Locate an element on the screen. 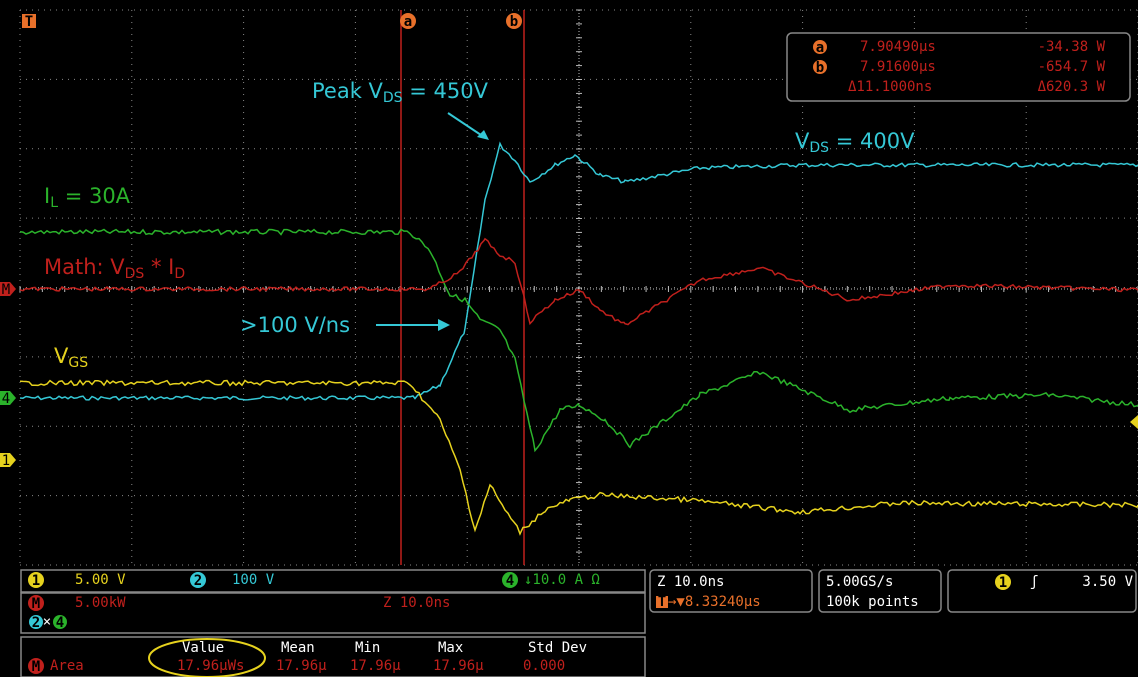 This screenshot has height=677, width=1138. trigger-source-badge is located at coordinates (1003, 582).